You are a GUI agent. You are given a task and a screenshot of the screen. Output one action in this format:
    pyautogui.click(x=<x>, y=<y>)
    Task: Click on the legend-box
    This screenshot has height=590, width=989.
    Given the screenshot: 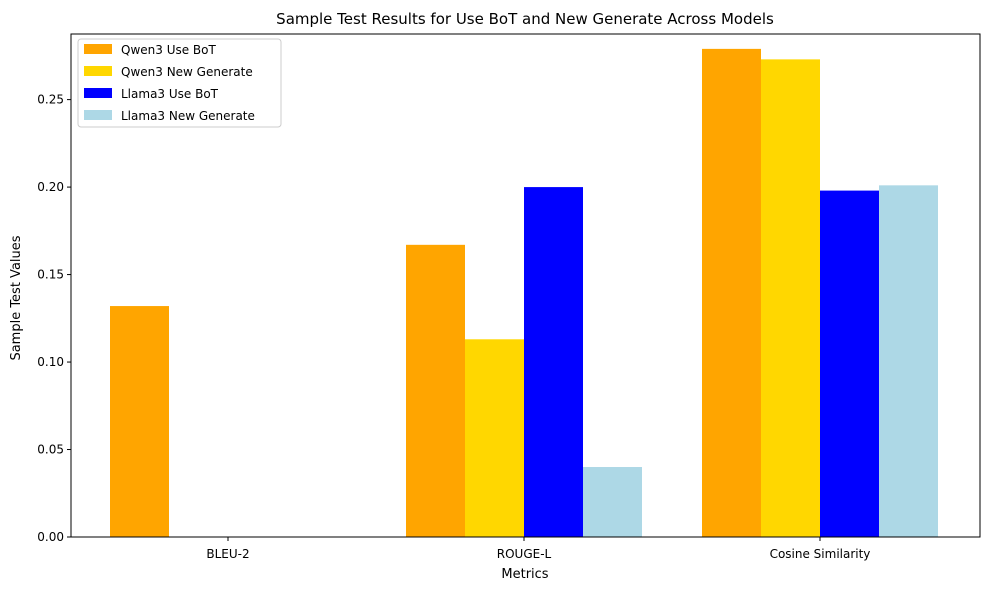 What is the action you would take?
    pyautogui.click(x=179, y=83)
    